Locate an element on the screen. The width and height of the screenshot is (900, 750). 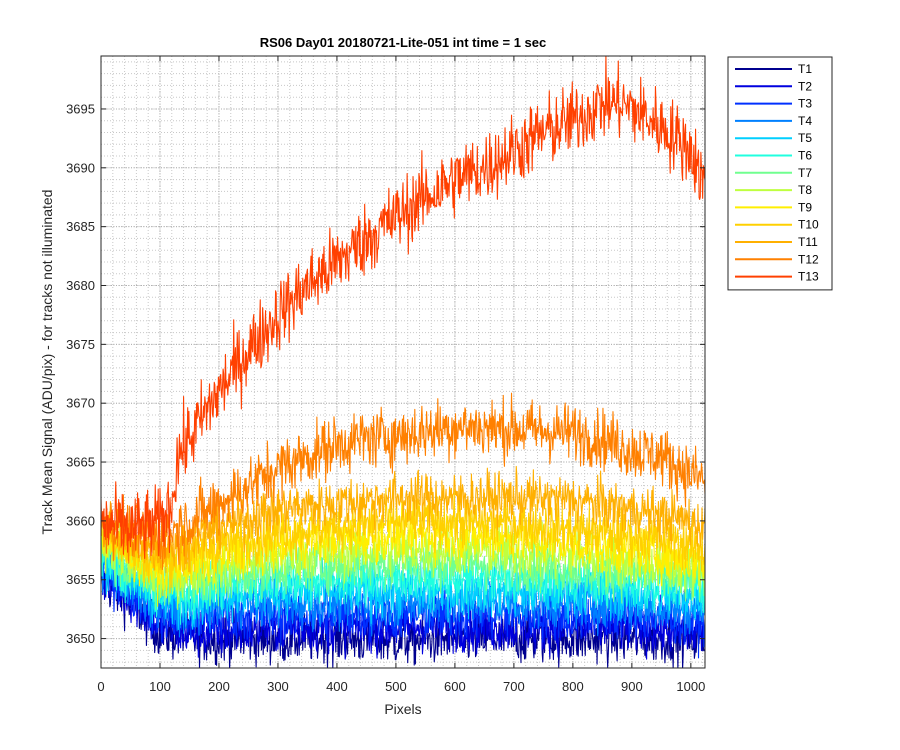
y-tick-label: 3675 is located at coordinates (80, 344).